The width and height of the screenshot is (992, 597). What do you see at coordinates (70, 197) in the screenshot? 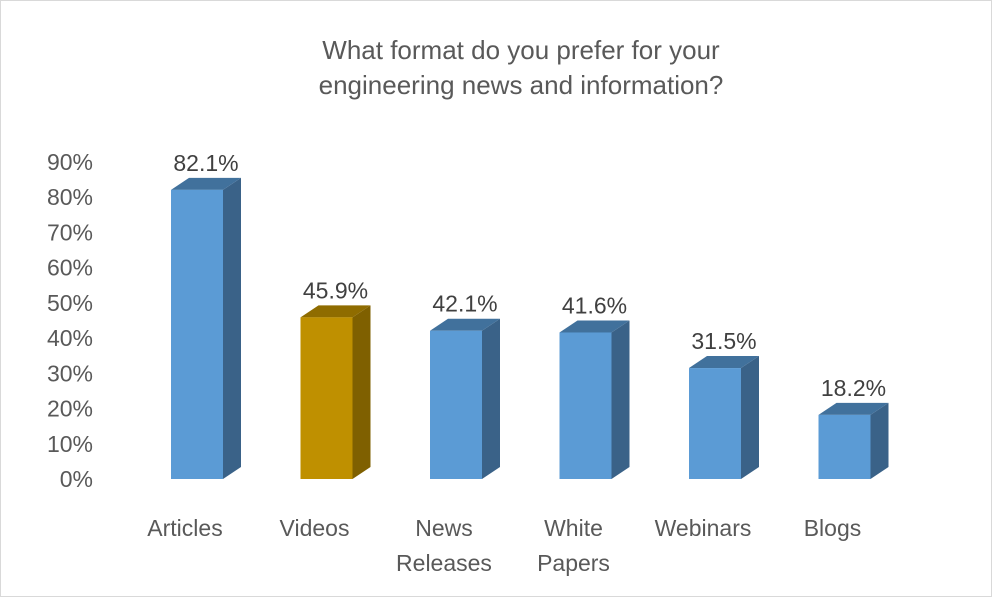
I see `y-tick-label: 80%` at bounding box center [70, 197].